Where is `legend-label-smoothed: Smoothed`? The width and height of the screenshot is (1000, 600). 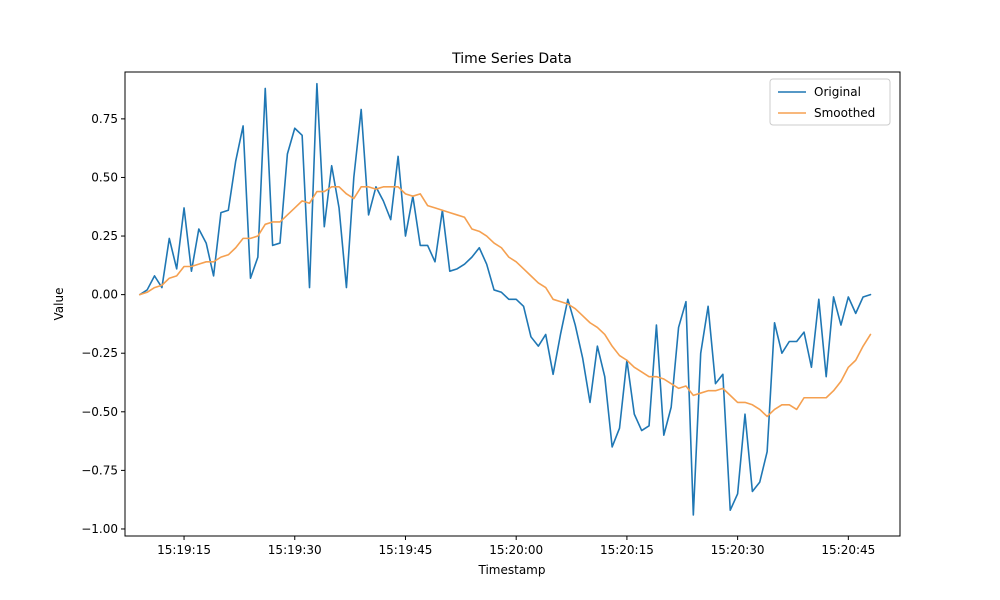
legend-label-smoothed: Smoothed is located at coordinates (844, 113).